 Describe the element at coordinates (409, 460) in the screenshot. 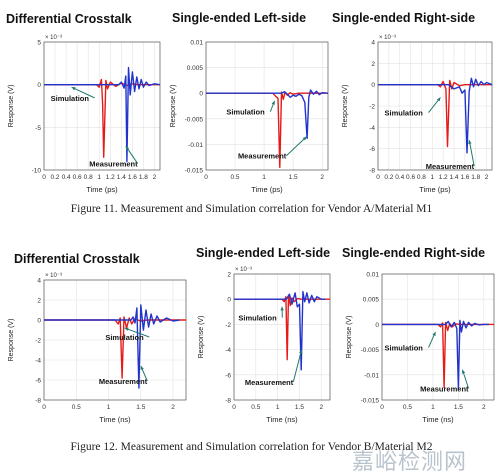

I see `watermark-text: 嘉峪检测网` at that location.